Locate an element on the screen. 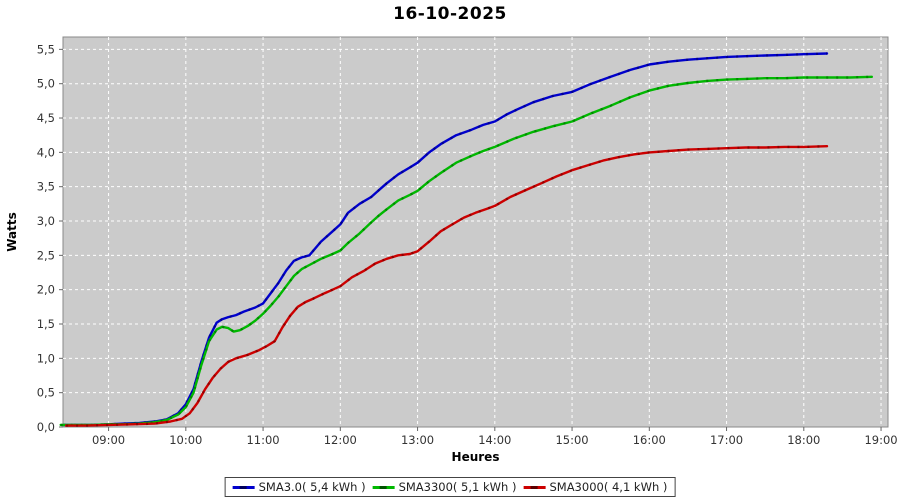 This screenshot has height=500, width=900. legend-item: SMA3.0( 5,4 kWh ) is located at coordinates (299, 487).